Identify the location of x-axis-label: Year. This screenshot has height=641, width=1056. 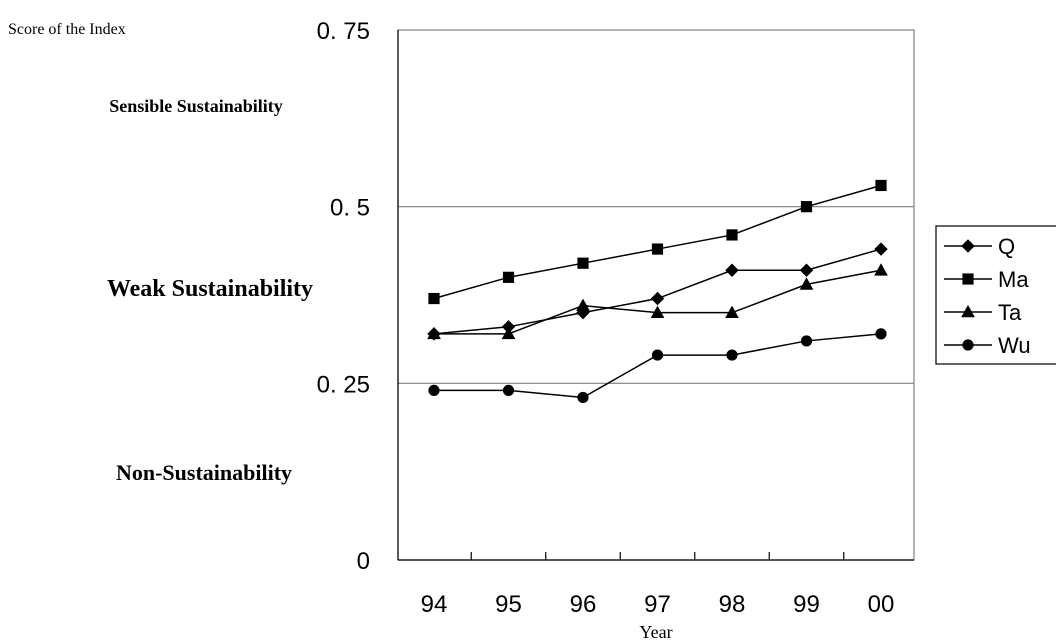
(655, 631).